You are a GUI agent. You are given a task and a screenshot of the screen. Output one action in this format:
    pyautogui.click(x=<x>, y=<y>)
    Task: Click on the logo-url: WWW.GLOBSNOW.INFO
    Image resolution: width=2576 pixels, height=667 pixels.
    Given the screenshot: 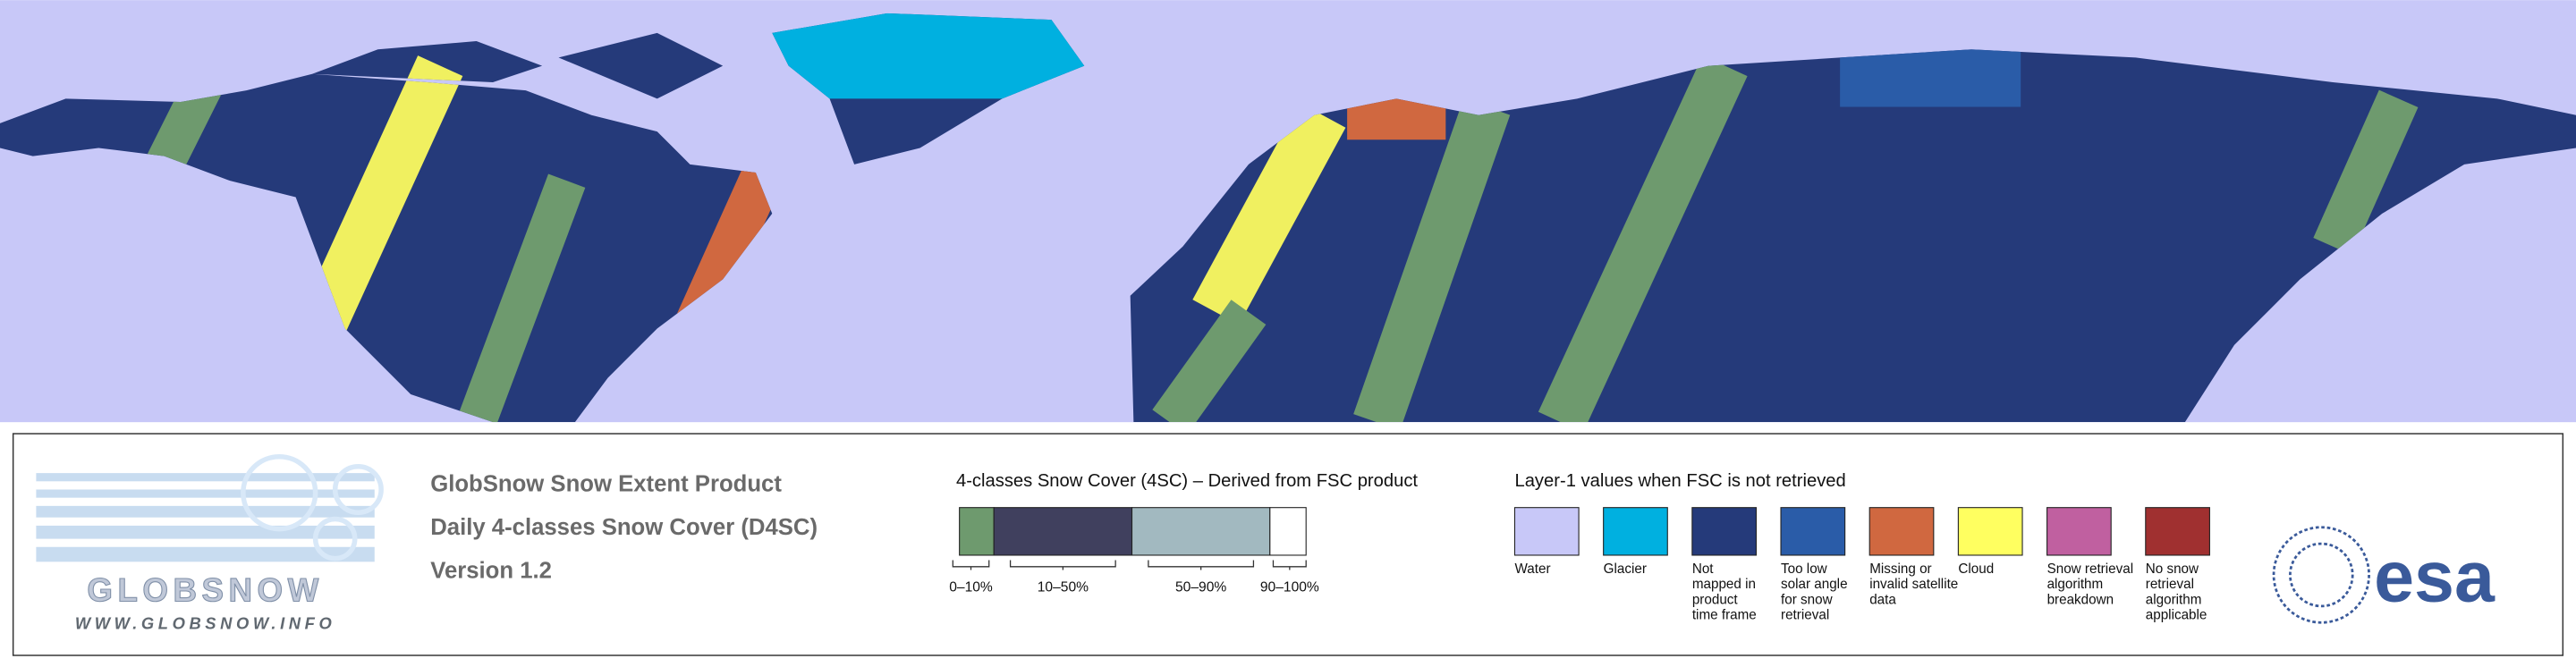 What is the action you would take?
    pyautogui.click(x=205, y=623)
    